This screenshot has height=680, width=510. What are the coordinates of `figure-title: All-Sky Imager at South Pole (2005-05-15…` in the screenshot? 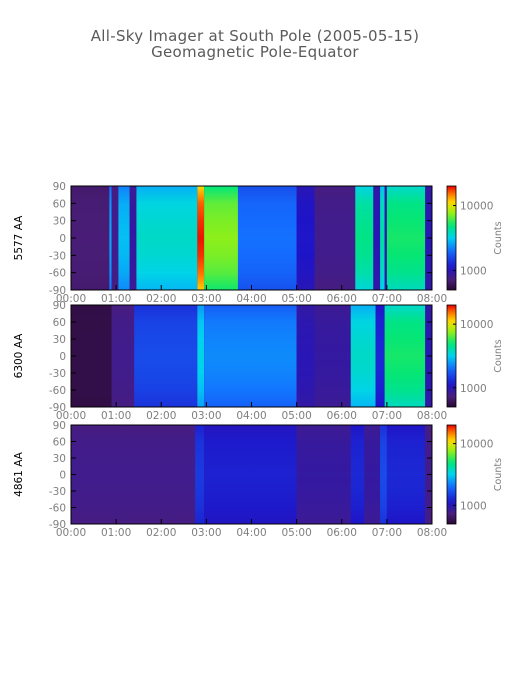 It's located at (255, 36).